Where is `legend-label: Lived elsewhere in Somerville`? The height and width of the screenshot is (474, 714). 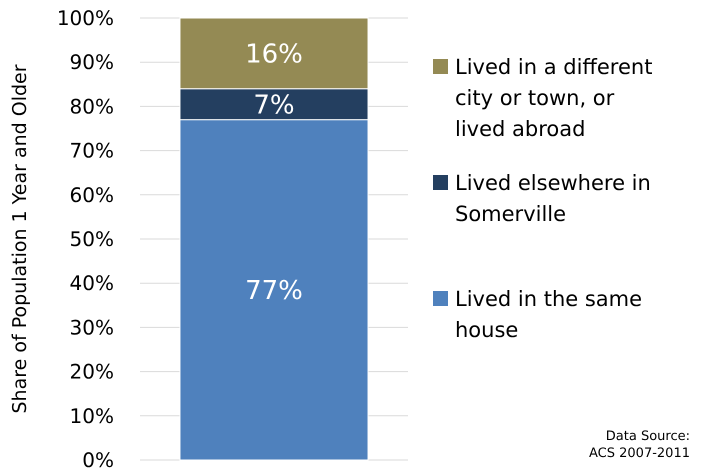 legend-label: Lived elsewhere in Somerville is located at coordinates (553, 198).